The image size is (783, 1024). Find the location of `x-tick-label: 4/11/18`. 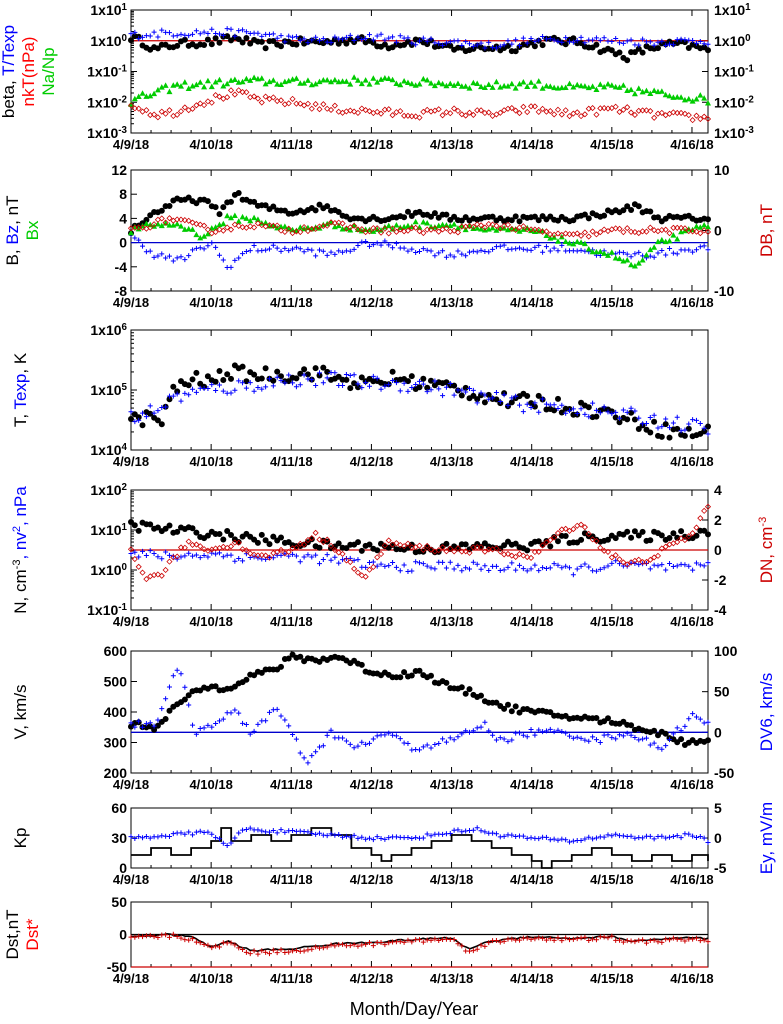

x-tick-label: 4/11/18 is located at coordinates (291, 144).